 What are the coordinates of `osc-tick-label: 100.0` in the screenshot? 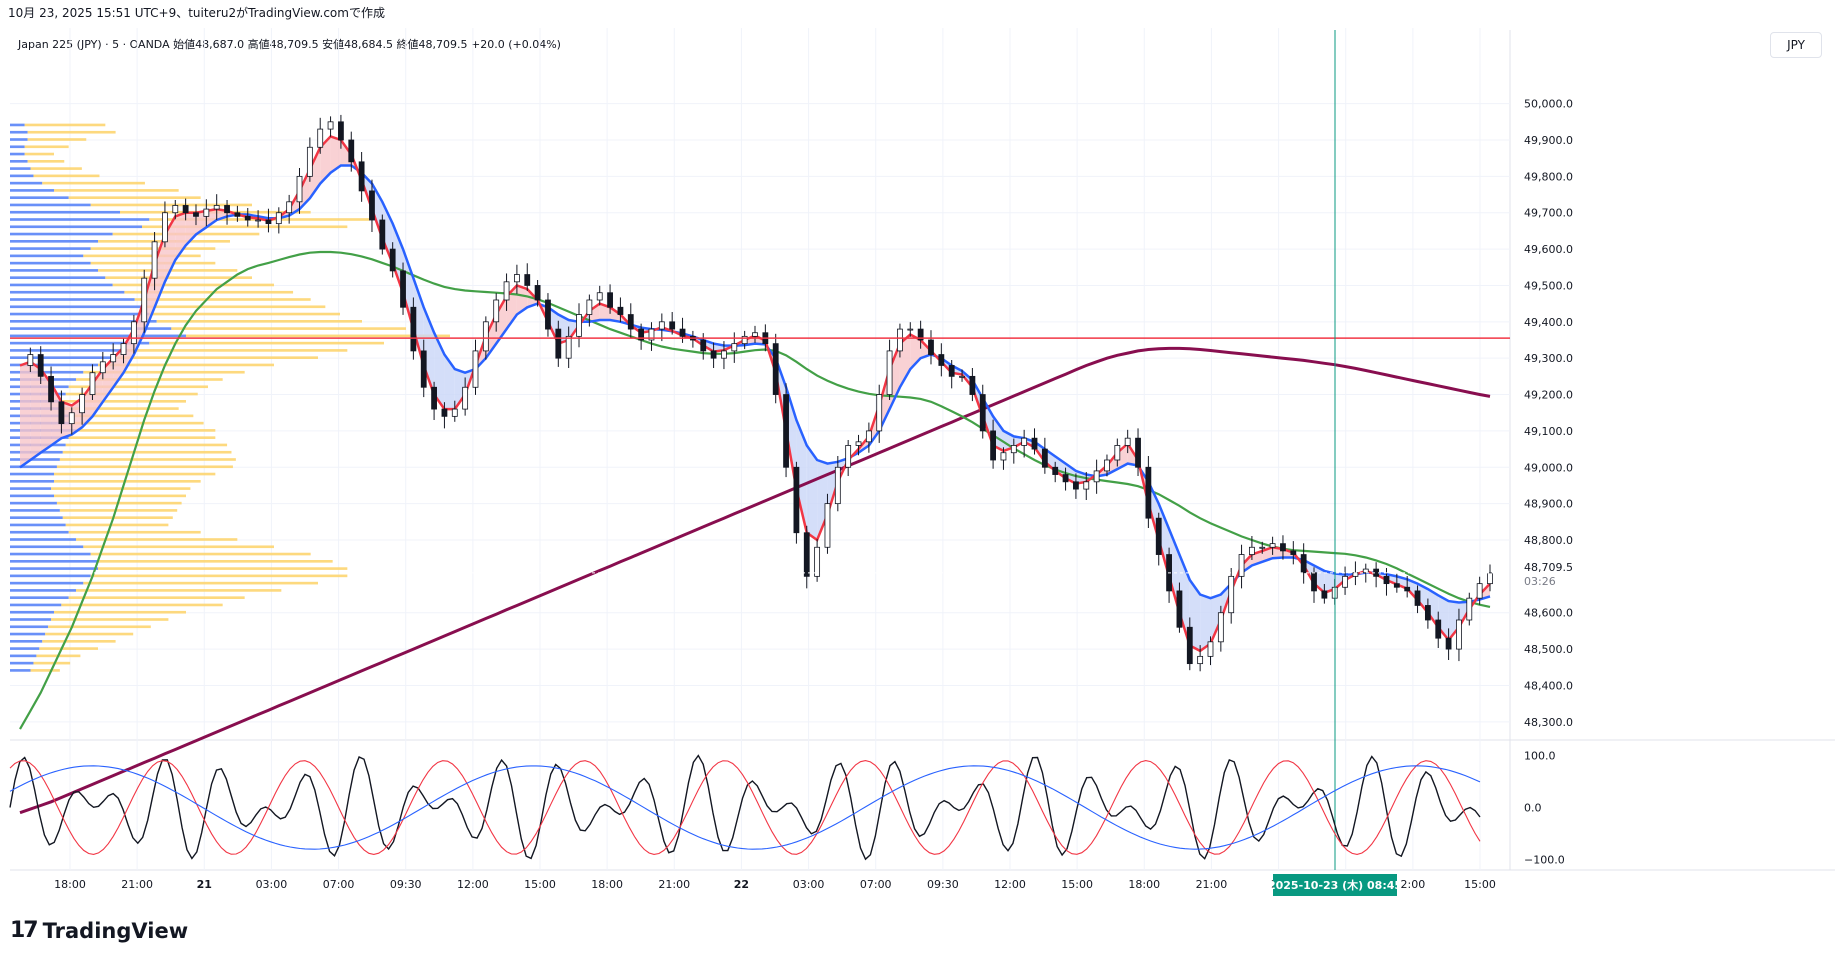 It's located at (1540, 755).